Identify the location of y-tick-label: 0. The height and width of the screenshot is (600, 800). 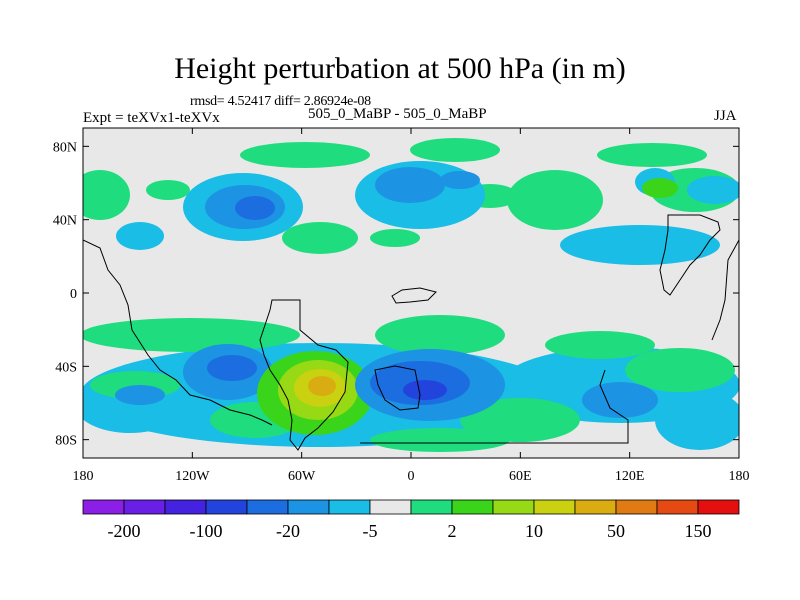
(73, 294).